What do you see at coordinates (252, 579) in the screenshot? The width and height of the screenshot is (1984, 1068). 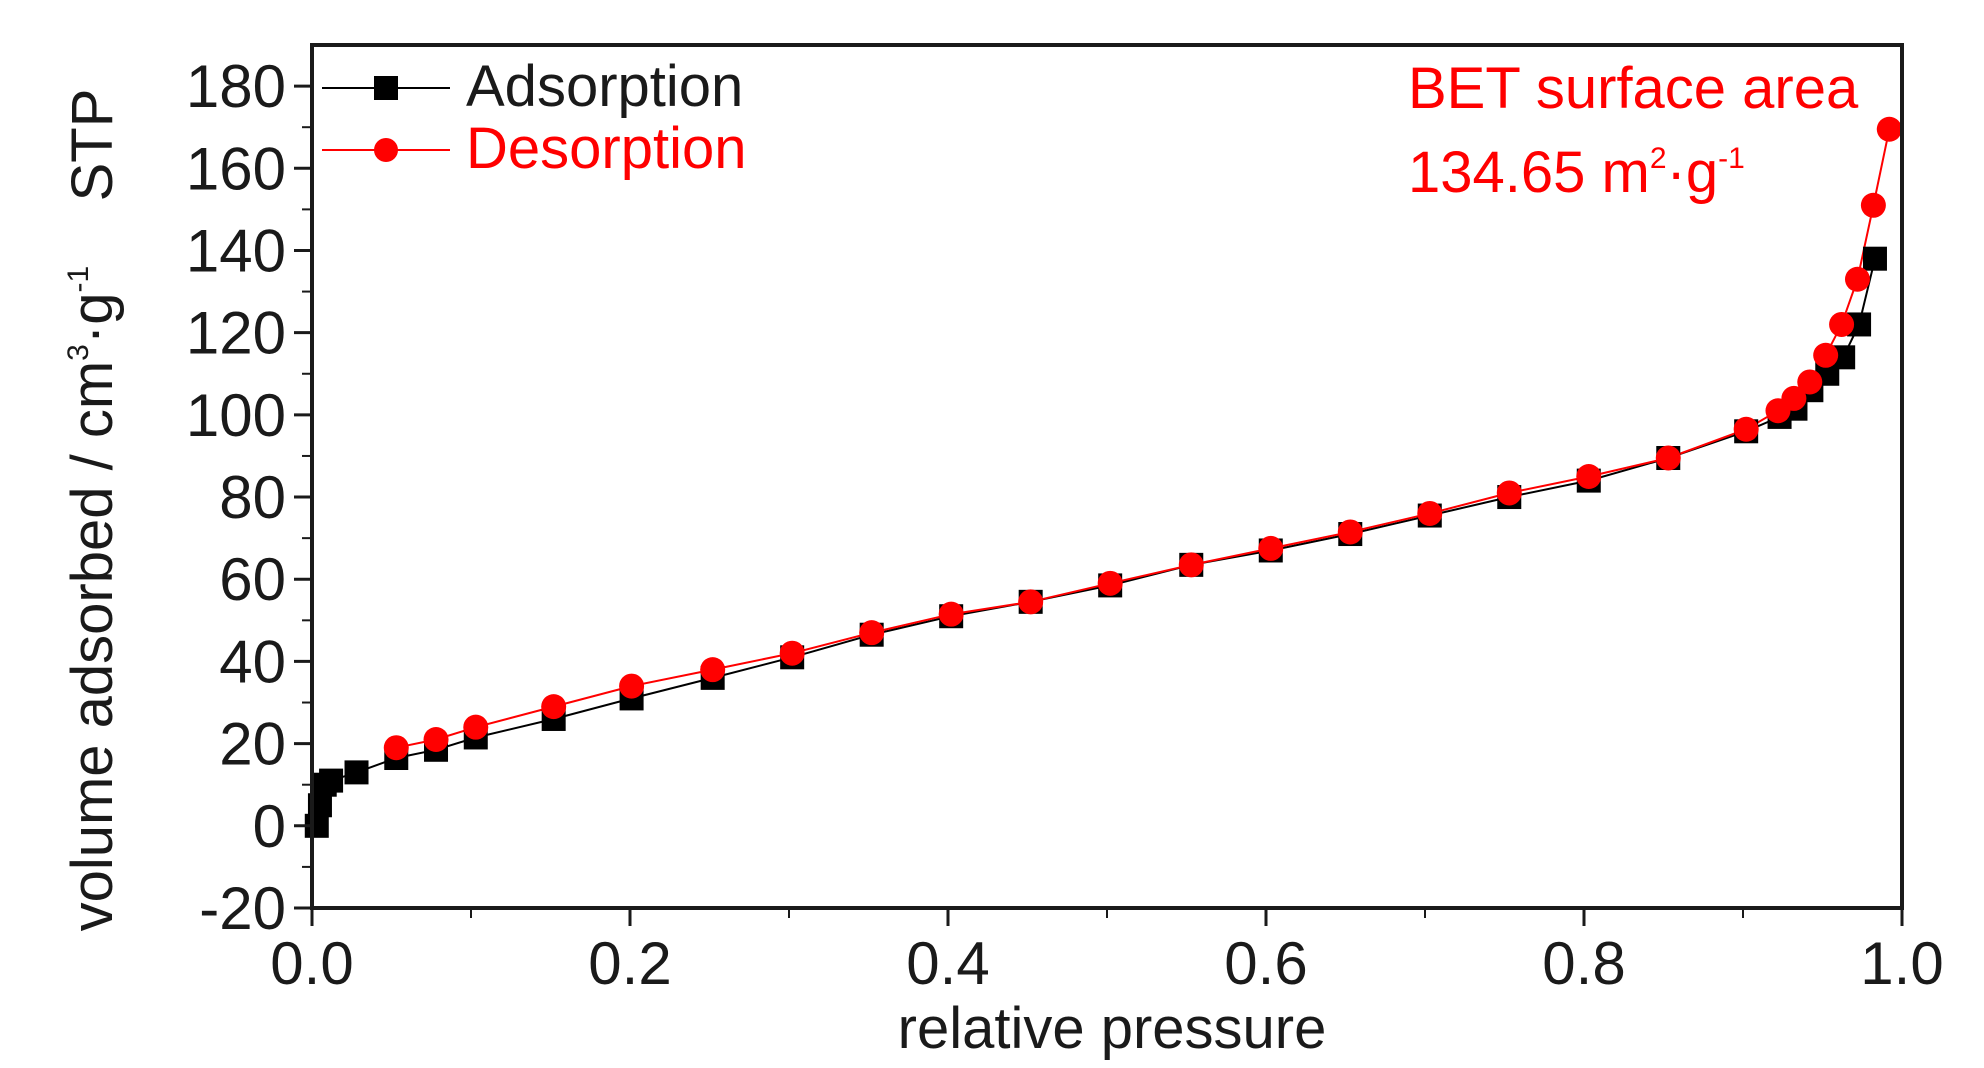 I see `y-tick-label: 60` at bounding box center [252, 579].